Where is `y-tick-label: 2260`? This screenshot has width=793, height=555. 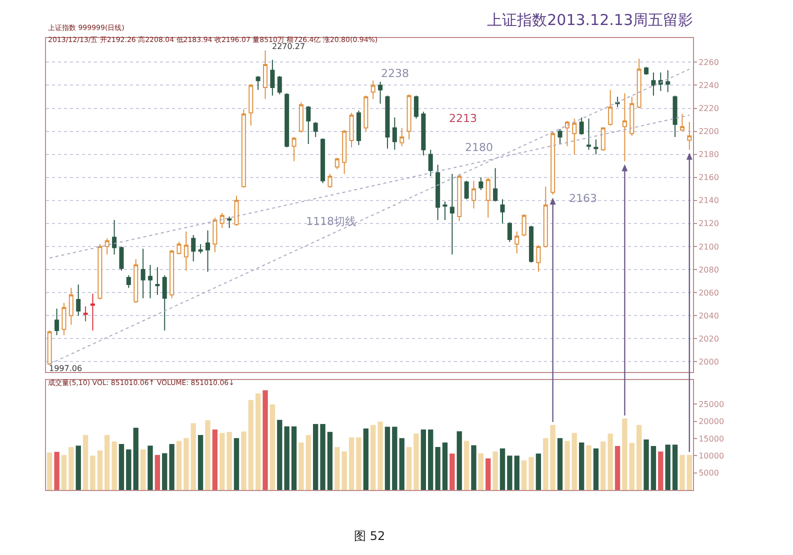
y-tick-label: 2260 is located at coordinates (708, 62).